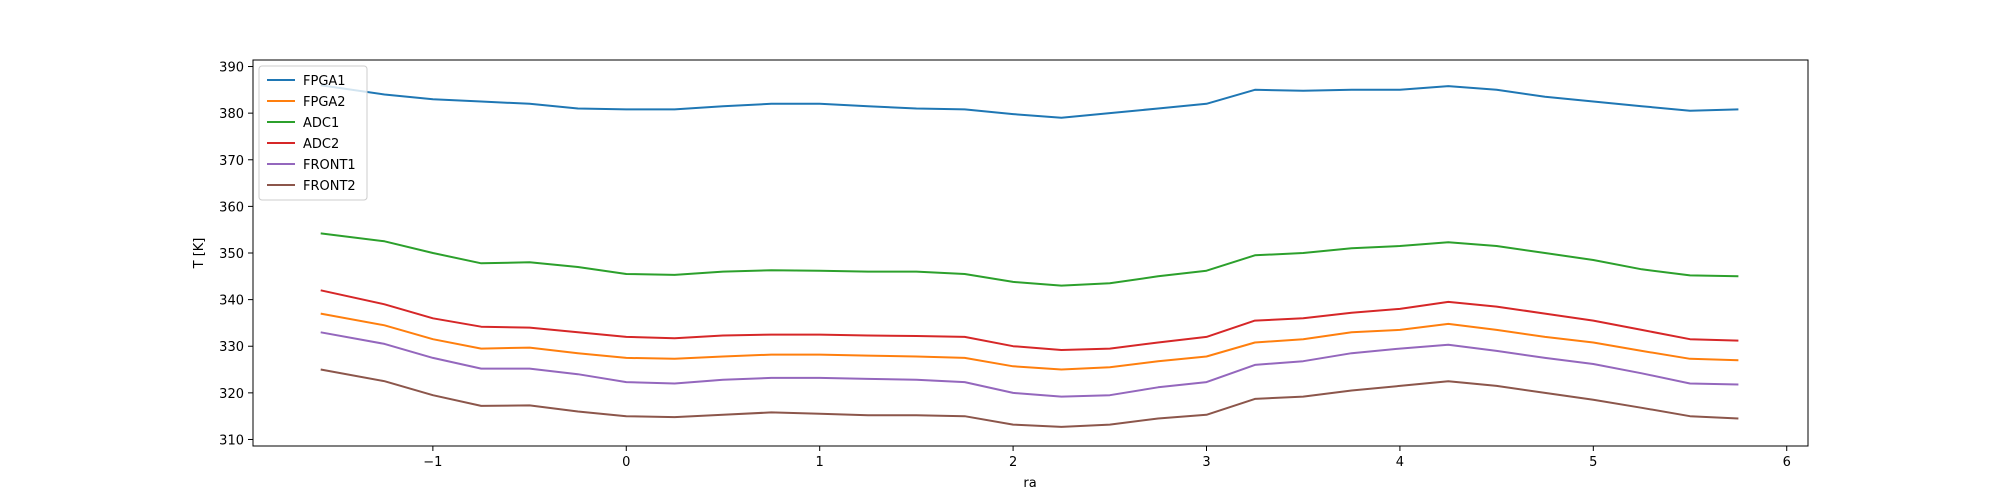 The image size is (2000, 500). I want to click on legend-label: ADC2, so click(321, 144).